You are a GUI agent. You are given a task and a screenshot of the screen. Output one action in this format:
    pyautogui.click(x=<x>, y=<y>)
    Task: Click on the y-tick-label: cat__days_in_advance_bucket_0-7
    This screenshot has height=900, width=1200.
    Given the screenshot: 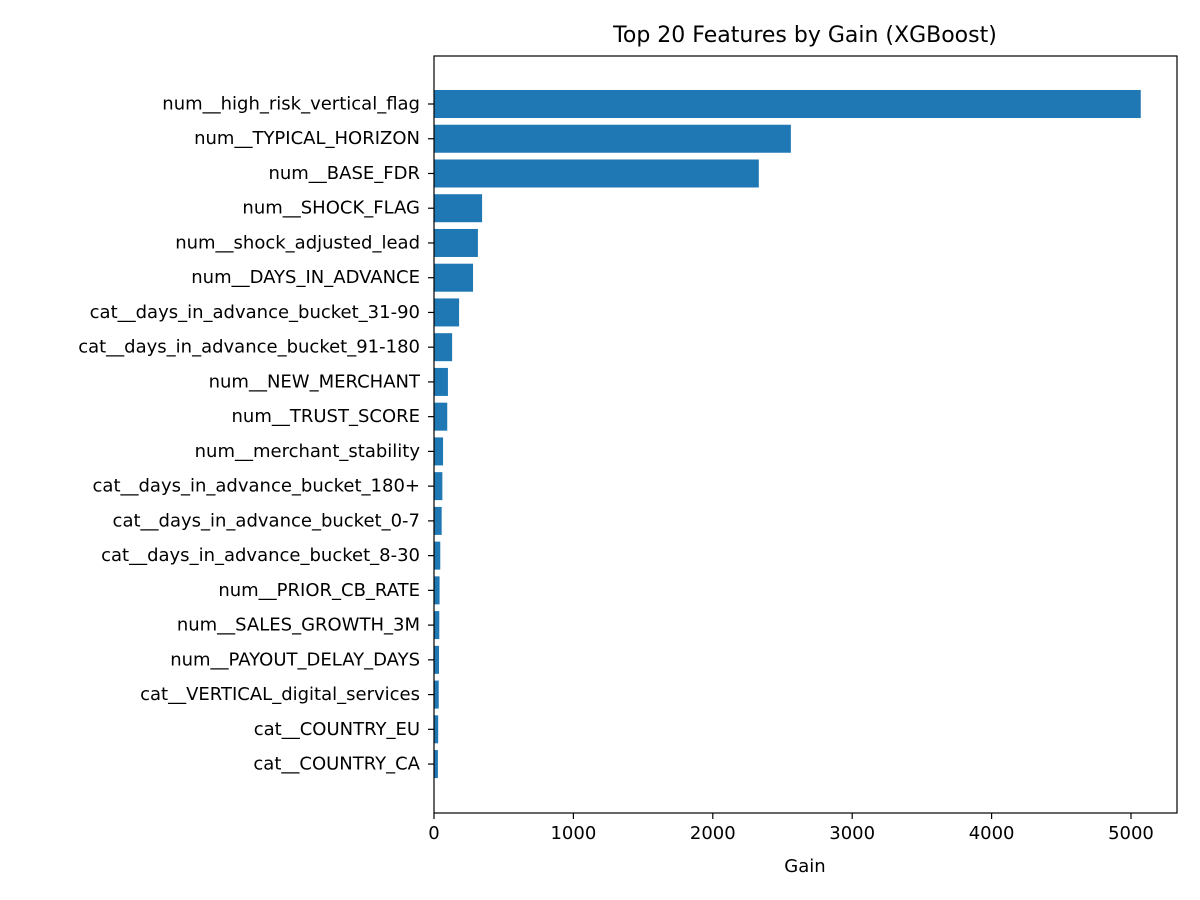 What is the action you would take?
    pyautogui.click(x=266, y=520)
    